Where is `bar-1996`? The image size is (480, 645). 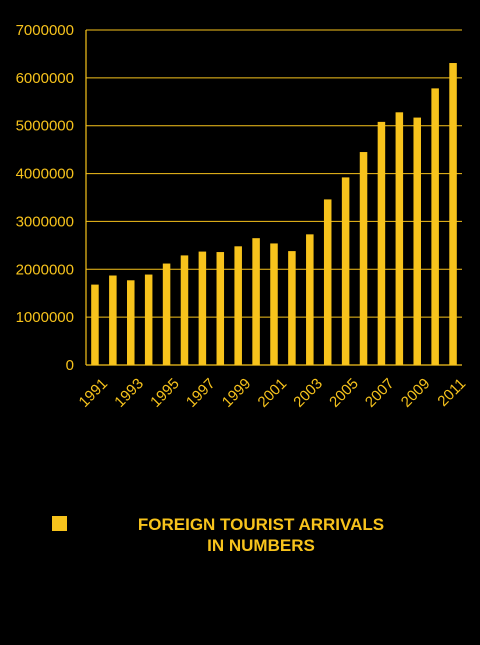
bar-1996 is located at coordinates (184, 310).